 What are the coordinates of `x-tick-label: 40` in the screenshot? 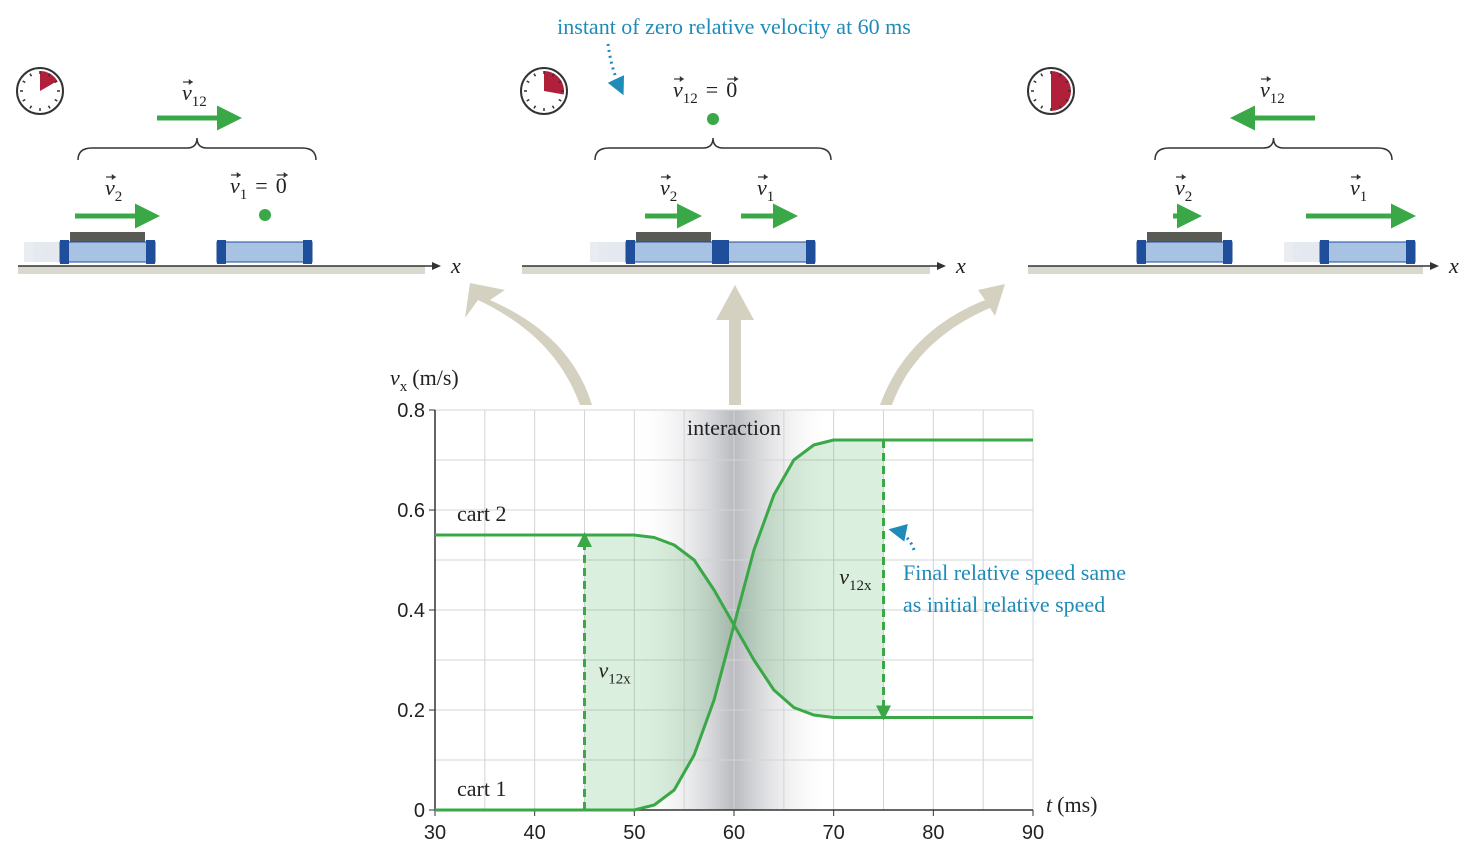 It's located at (535, 833).